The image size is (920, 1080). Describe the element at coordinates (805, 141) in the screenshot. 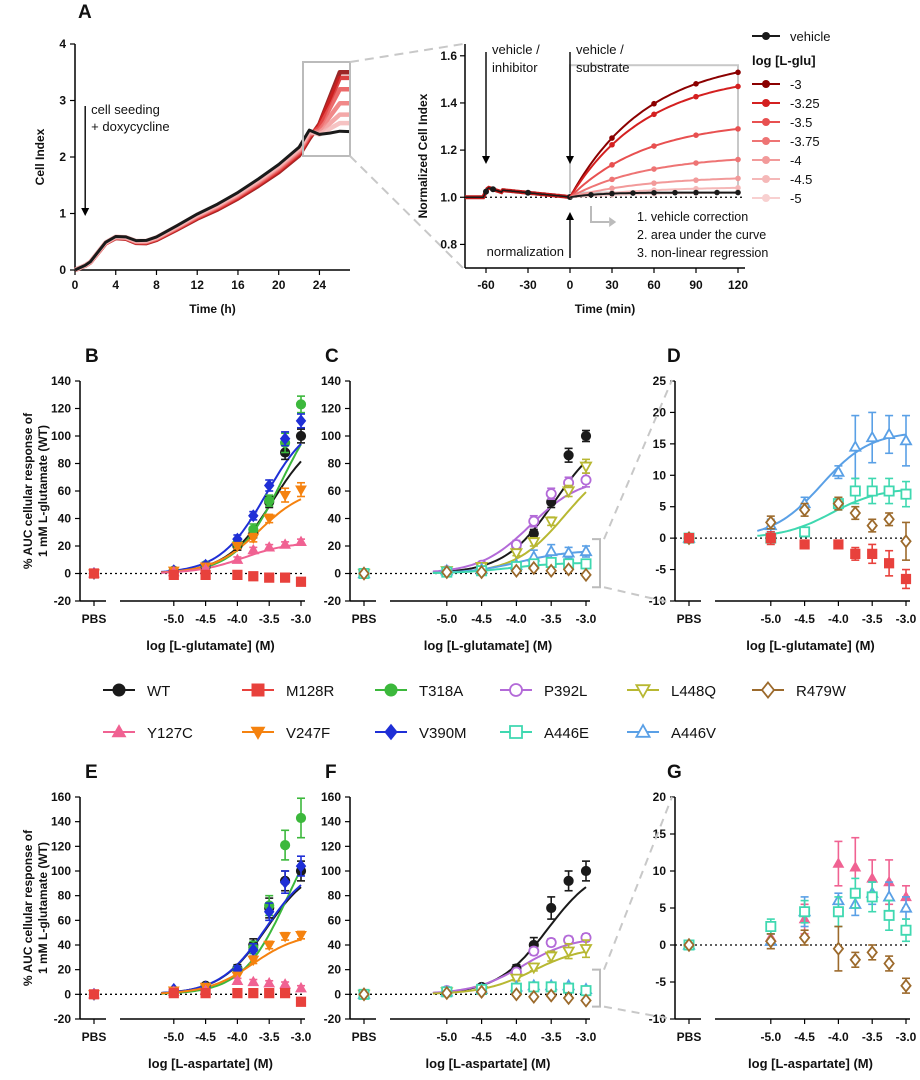

I see `legend-dose-label: -3.75` at that location.